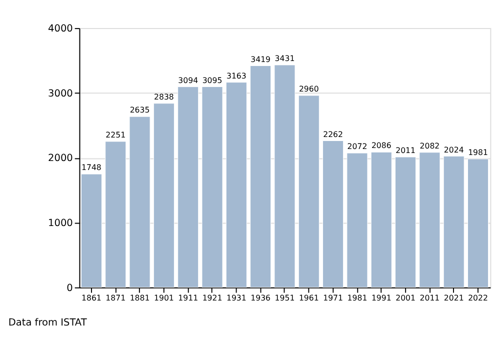 This screenshot has width=500, height=350. What do you see at coordinates (69, 288) in the screenshot?
I see `y-tick-label: 0` at bounding box center [69, 288].